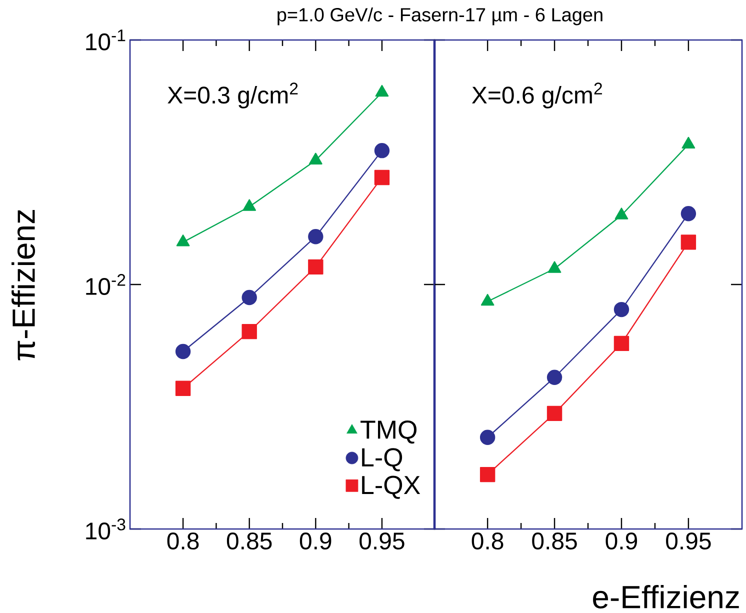 This screenshot has height=613, width=746. What do you see at coordinates (382, 460) in the screenshot?
I see `legend-label: L-Q` at bounding box center [382, 460].